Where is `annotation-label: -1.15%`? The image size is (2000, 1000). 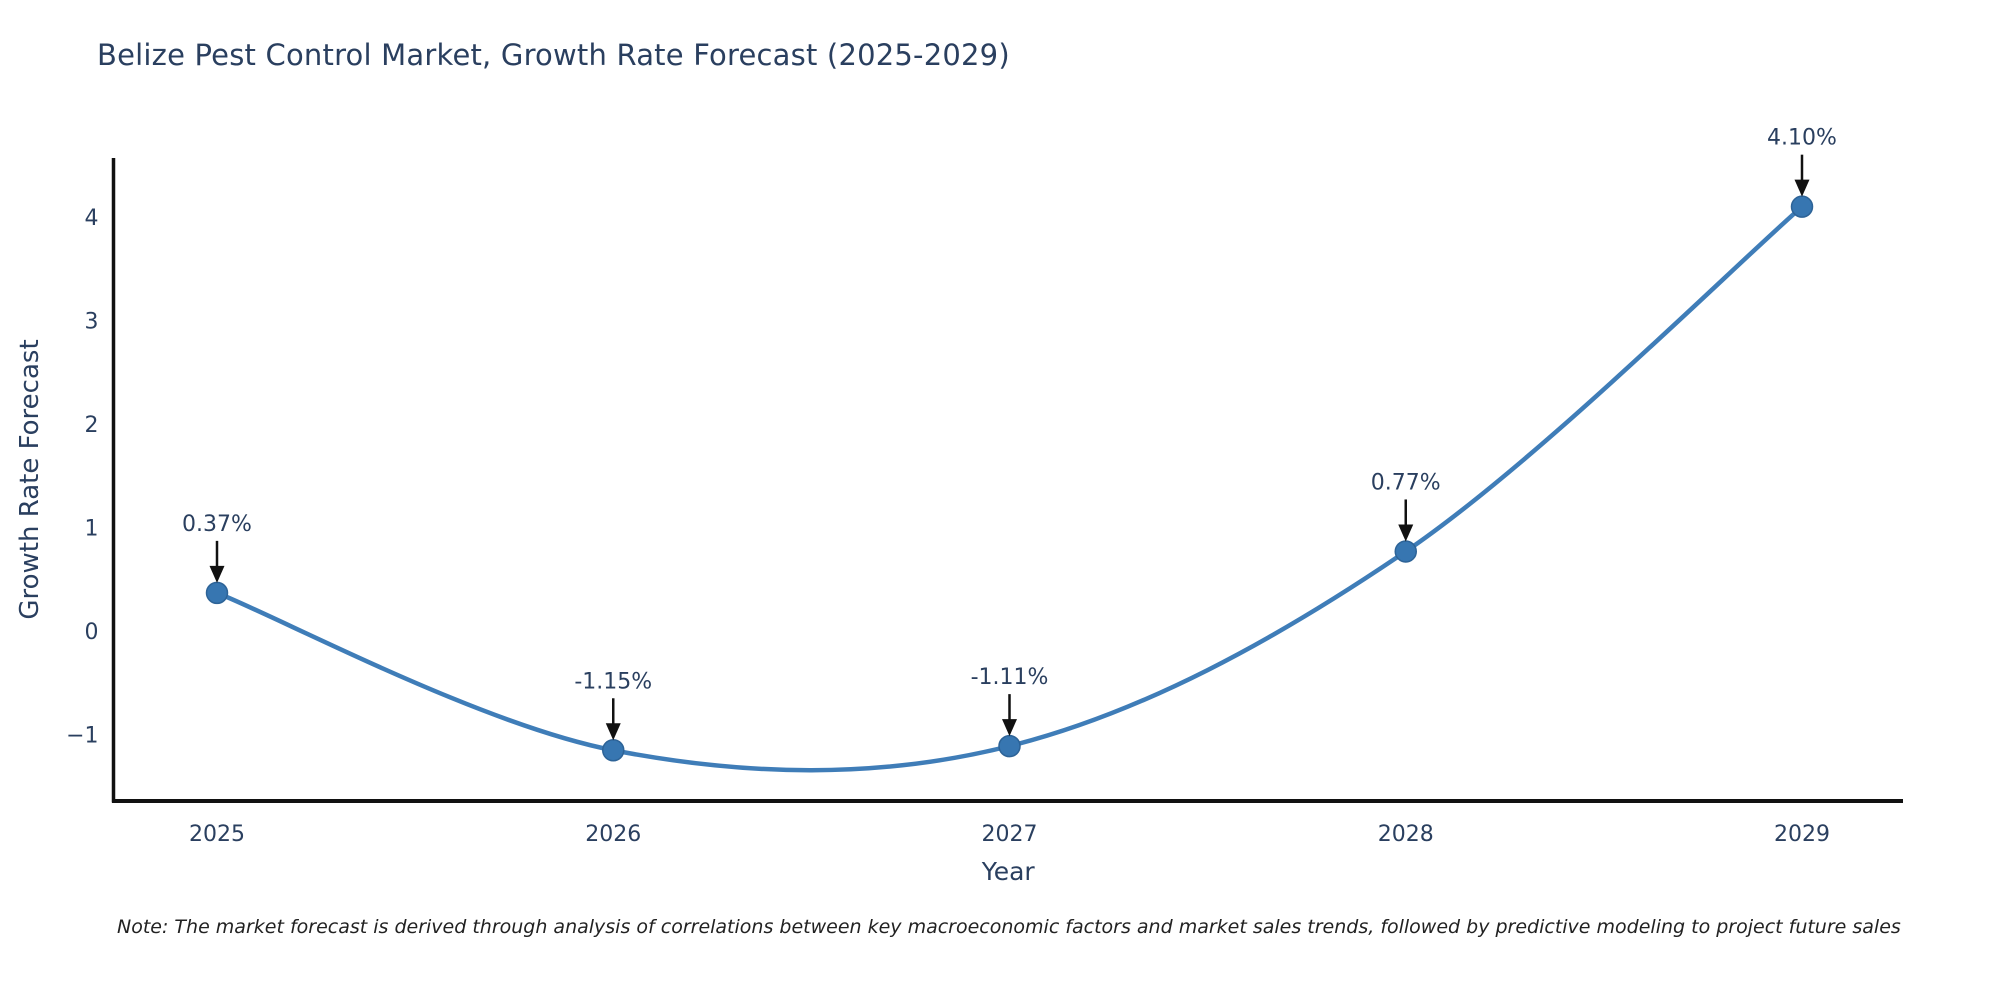 annotation-label: -1.15% is located at coordinates (613, 681).